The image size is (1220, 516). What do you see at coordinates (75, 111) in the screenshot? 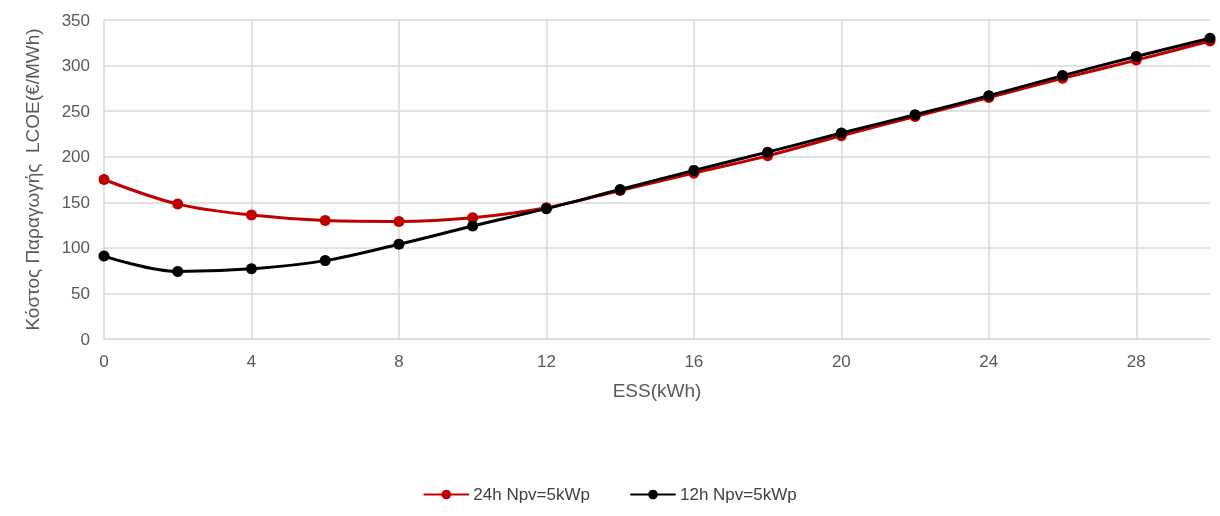
I see `y-tick-label: 250` at bounding box center [75, 111].